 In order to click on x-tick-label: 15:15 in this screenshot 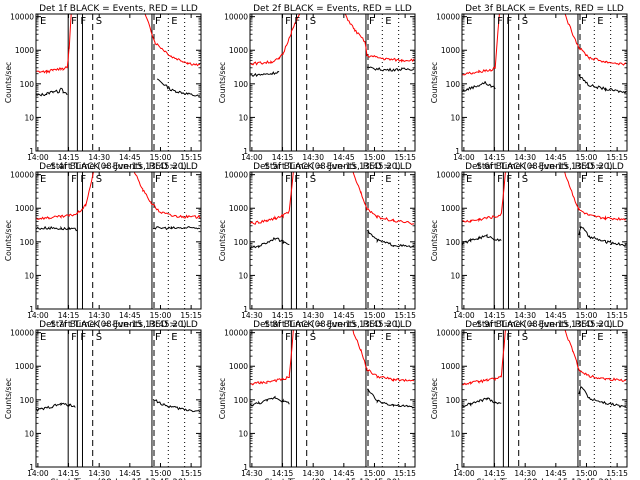, I will do `click(405, 157)`.